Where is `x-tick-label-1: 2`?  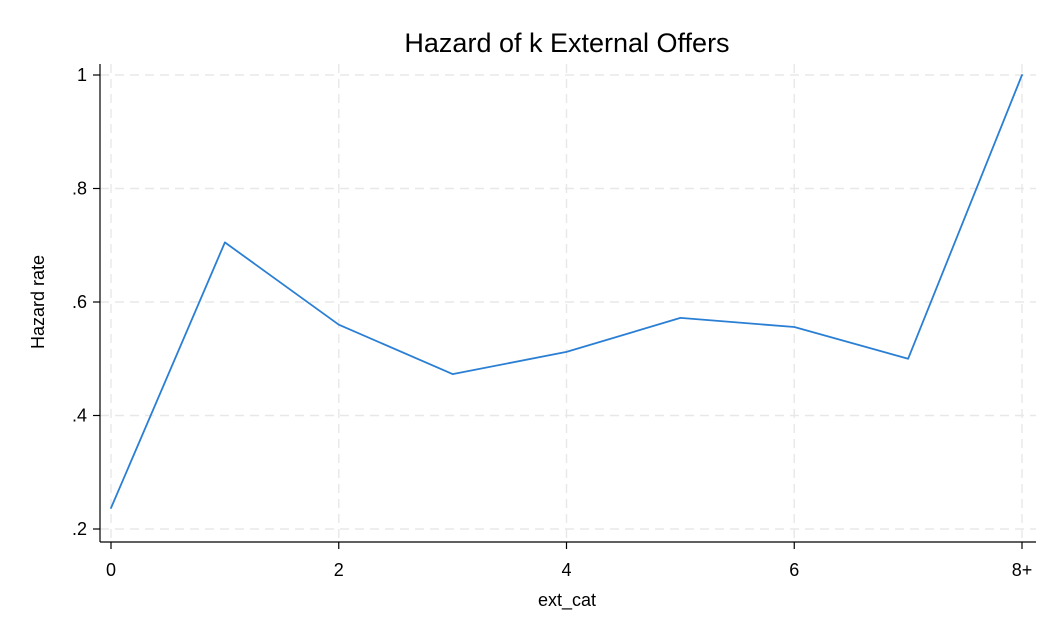
x-tick-label-1: 2 is located at coordinates (339, 570).